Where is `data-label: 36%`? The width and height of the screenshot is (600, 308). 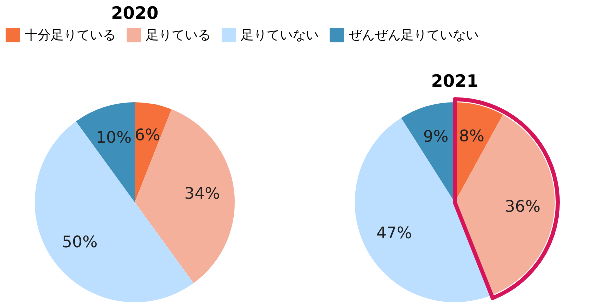 data-label: 36% is located at coordinates (523, 206).